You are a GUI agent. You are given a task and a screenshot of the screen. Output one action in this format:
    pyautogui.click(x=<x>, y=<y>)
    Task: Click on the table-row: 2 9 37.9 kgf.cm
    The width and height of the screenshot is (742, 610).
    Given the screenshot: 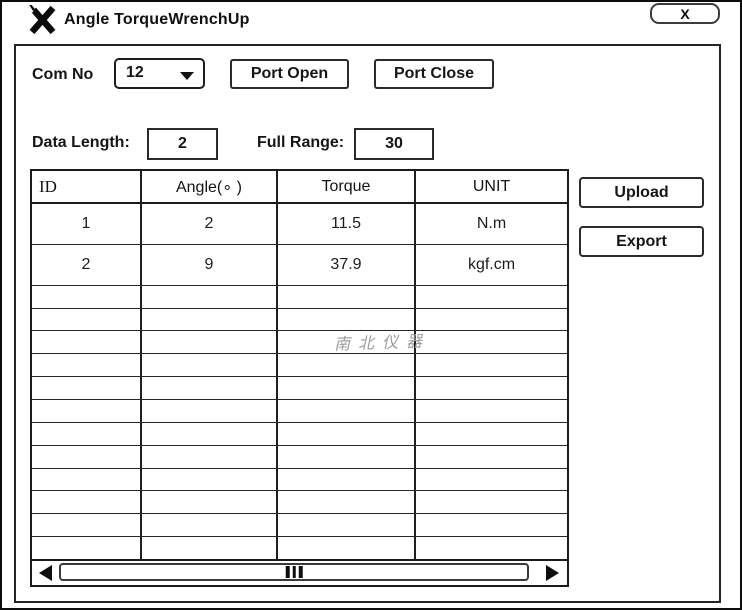 What is the action you would take?
    pyautogui.click(x=299, y=265)
    